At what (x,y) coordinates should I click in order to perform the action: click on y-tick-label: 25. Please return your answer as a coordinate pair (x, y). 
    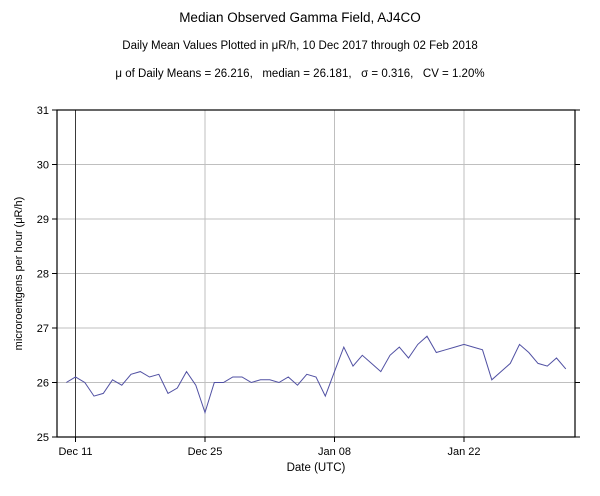
    Looking at the image, I should click on (43, 438).